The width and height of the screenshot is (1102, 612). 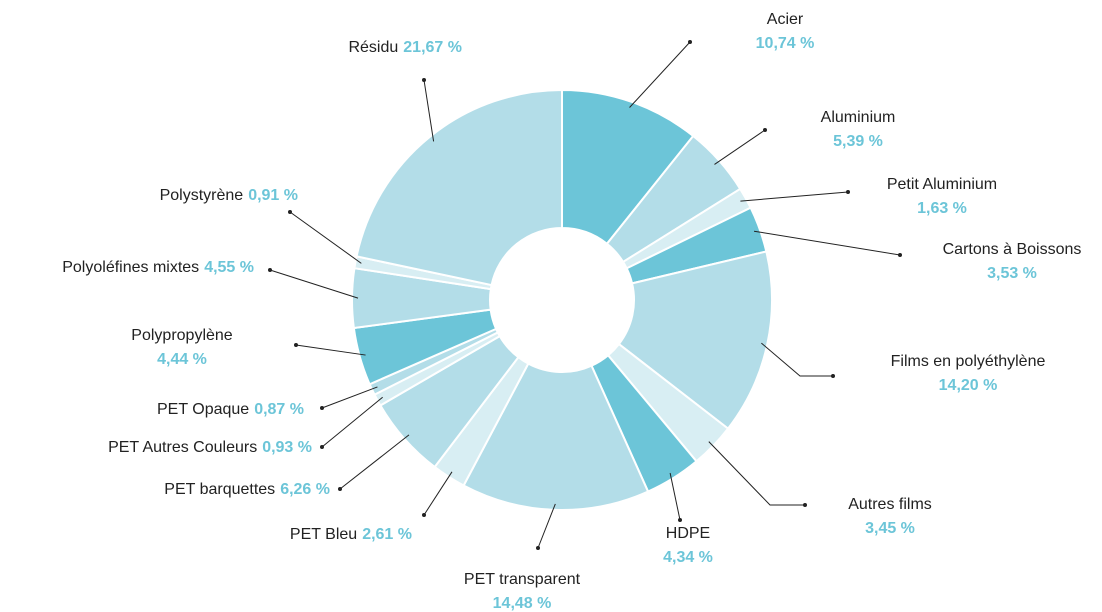 What do you see at coordinates (858, 141) in the screenshot?
I see `slice-value: 5,39 %` at bounding box center [858, 141].